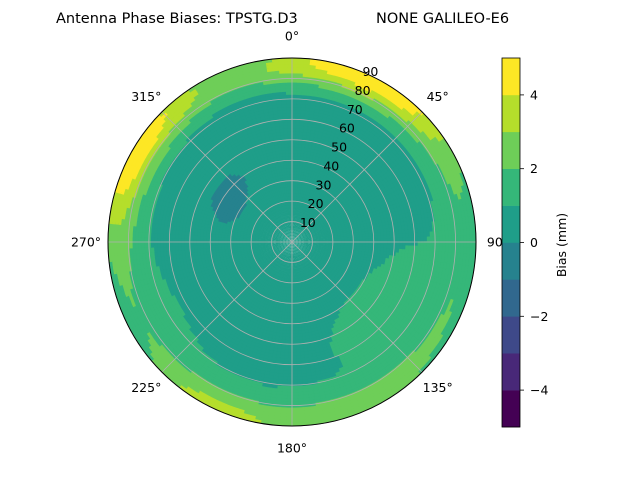 Image resolution: width=640 pixels, height=480 pixels. I want to click on chart-title-right: NONE GALILEO-E6, so click(442, 19).